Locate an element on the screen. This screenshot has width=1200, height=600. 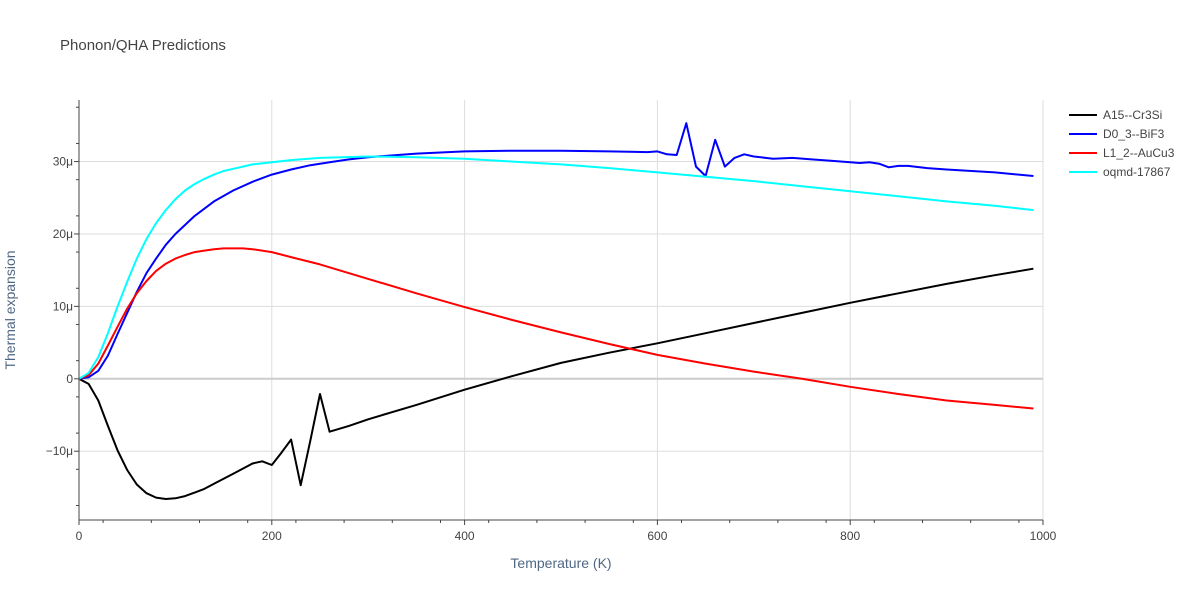
x-tick-label: 600 is located at coordinates (657, 536).